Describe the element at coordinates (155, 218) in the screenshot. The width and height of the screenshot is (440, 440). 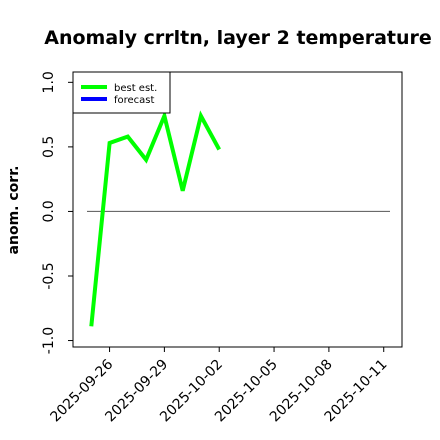
I see `series-line` at that location.